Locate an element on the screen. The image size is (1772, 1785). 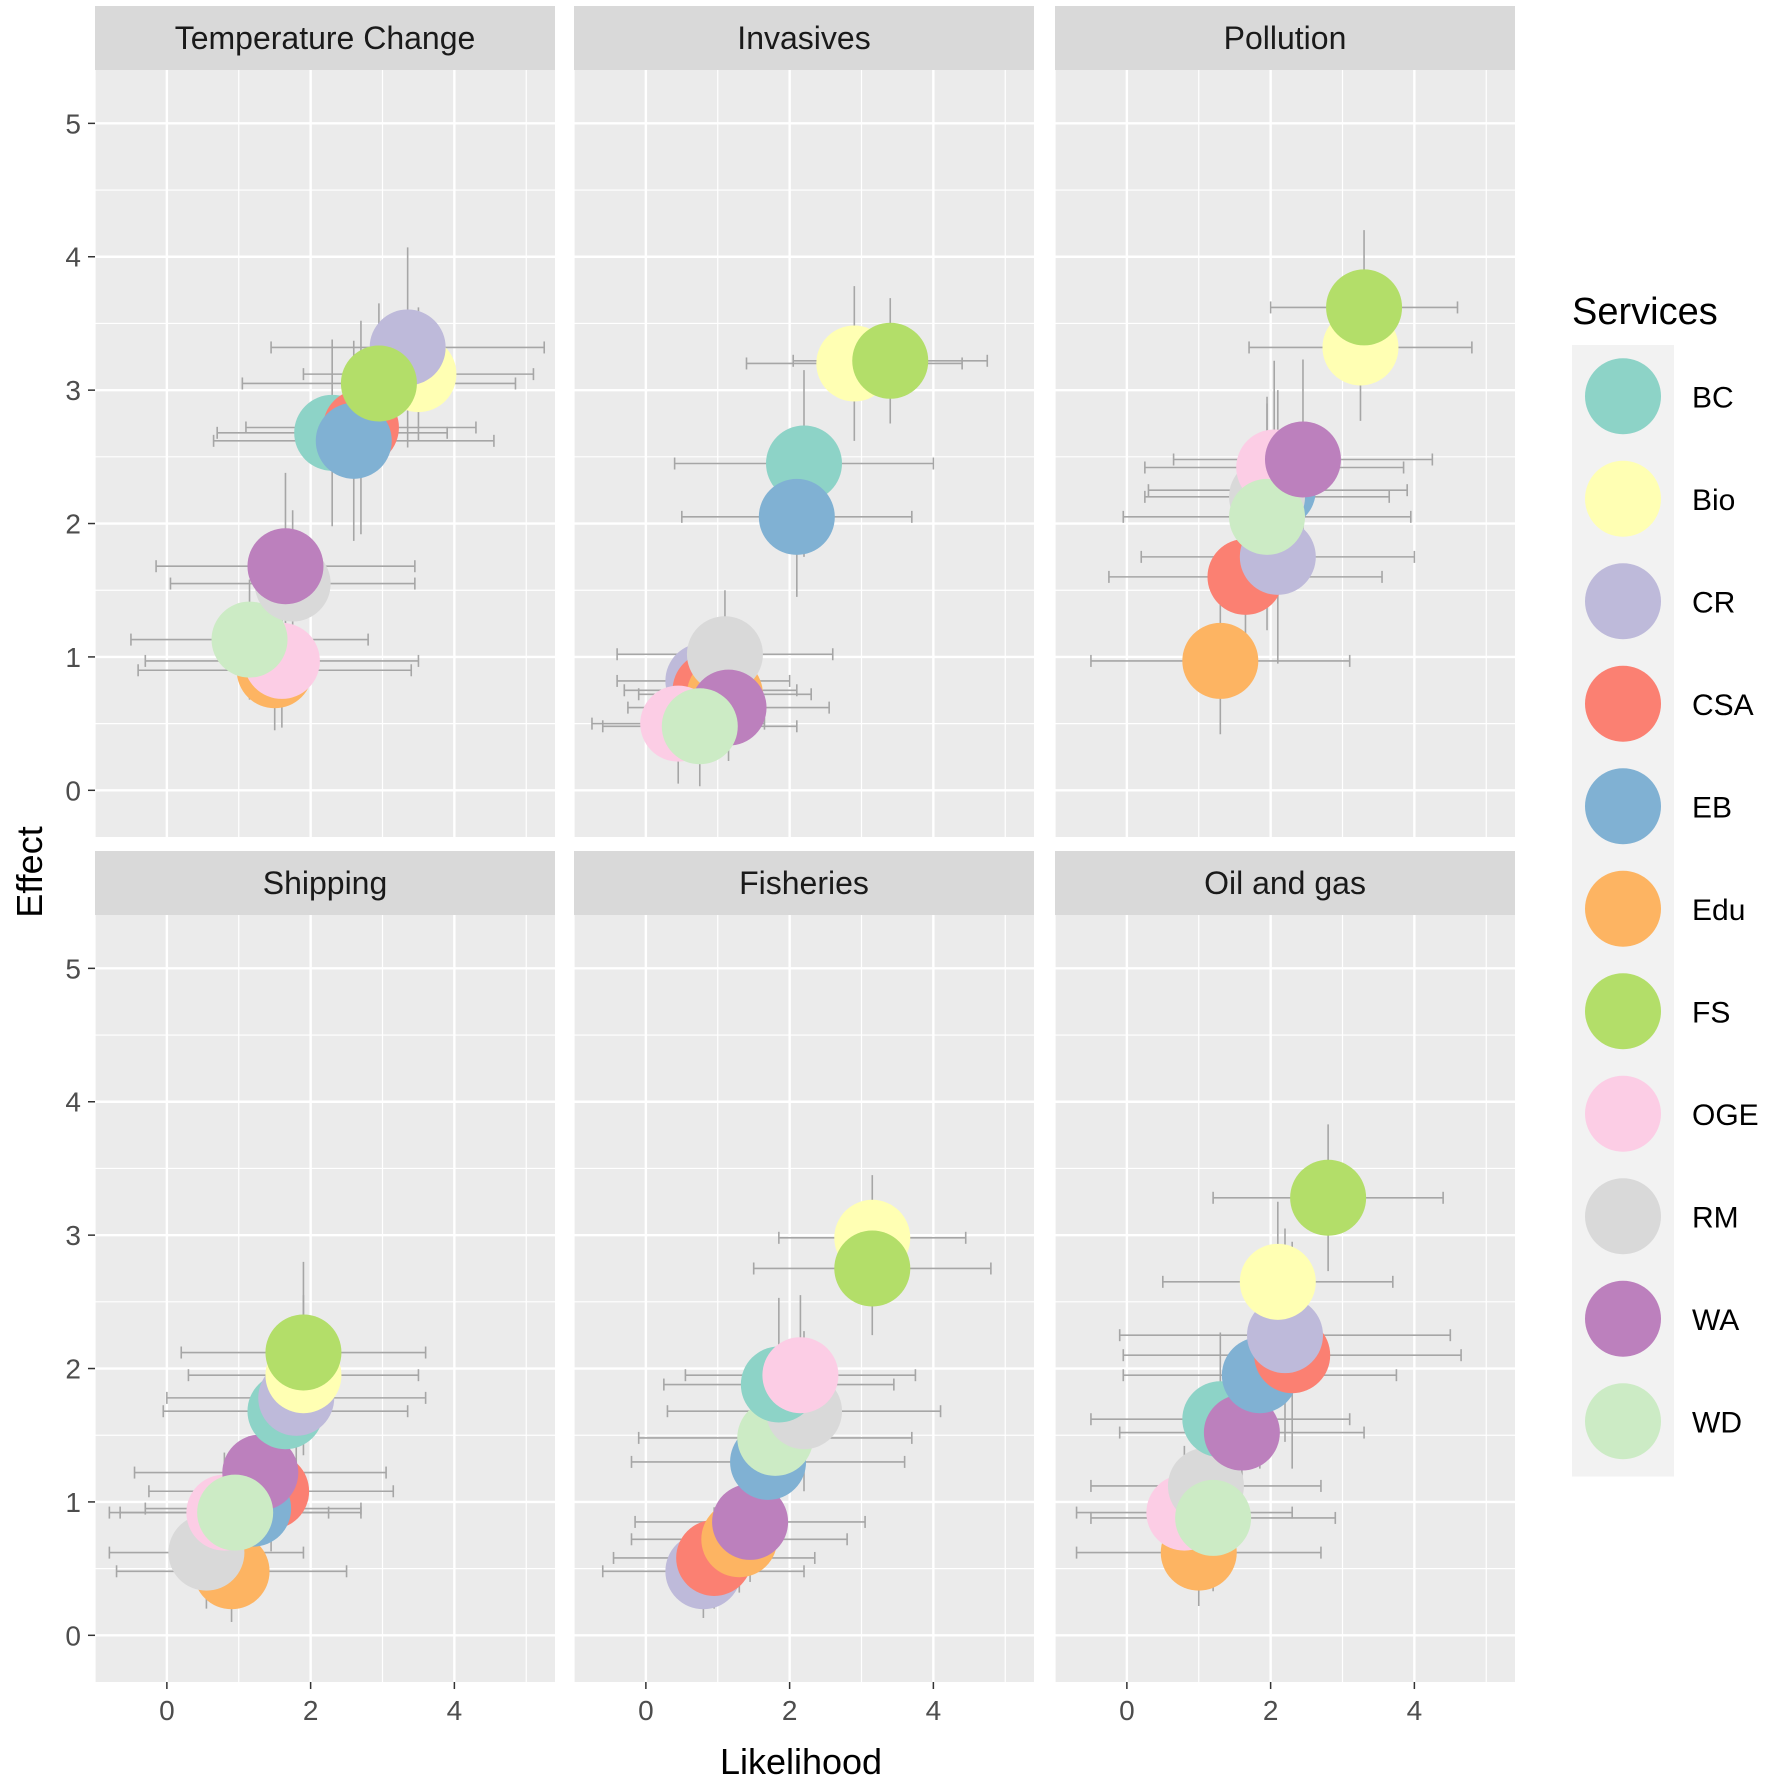
legend-label-fs: FS is located at coordinates (1711, 1012).